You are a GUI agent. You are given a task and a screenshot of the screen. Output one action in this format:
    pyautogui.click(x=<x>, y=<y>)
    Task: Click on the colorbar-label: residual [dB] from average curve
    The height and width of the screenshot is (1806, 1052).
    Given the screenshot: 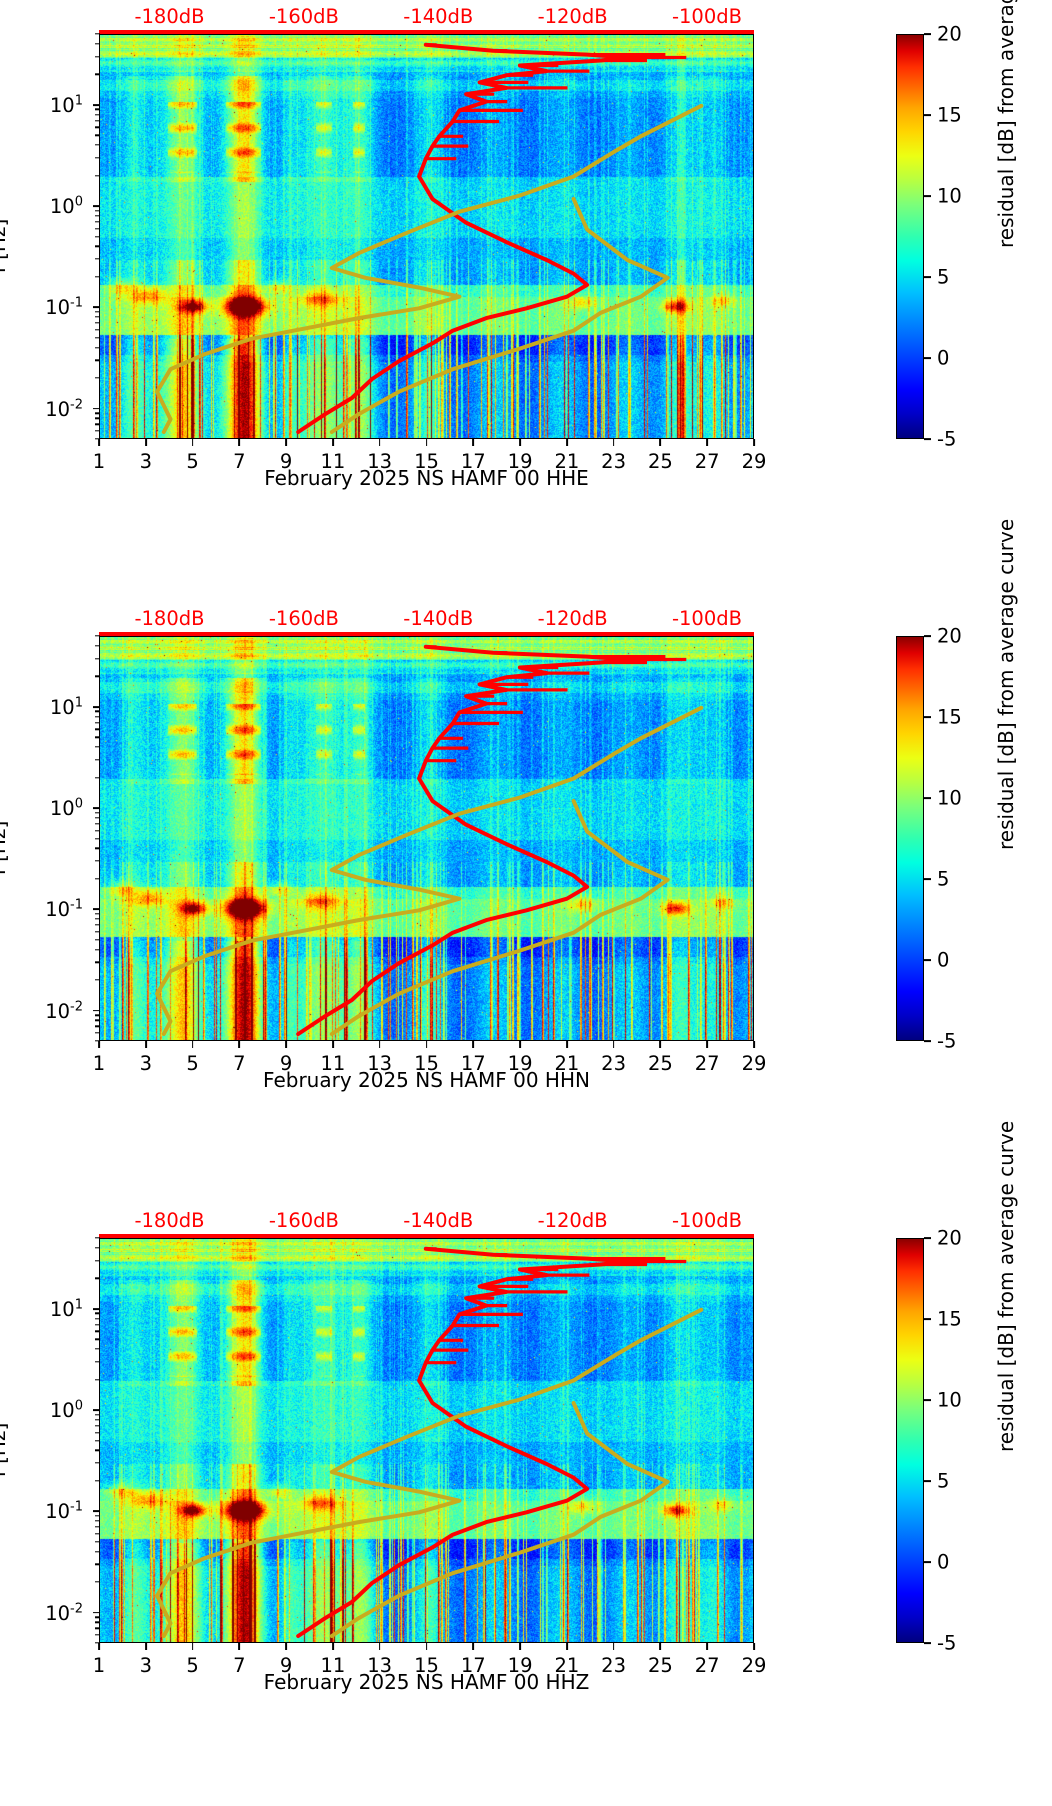 What is the action you would take?
    pyautogui.click(x=1006, y=1286)
    